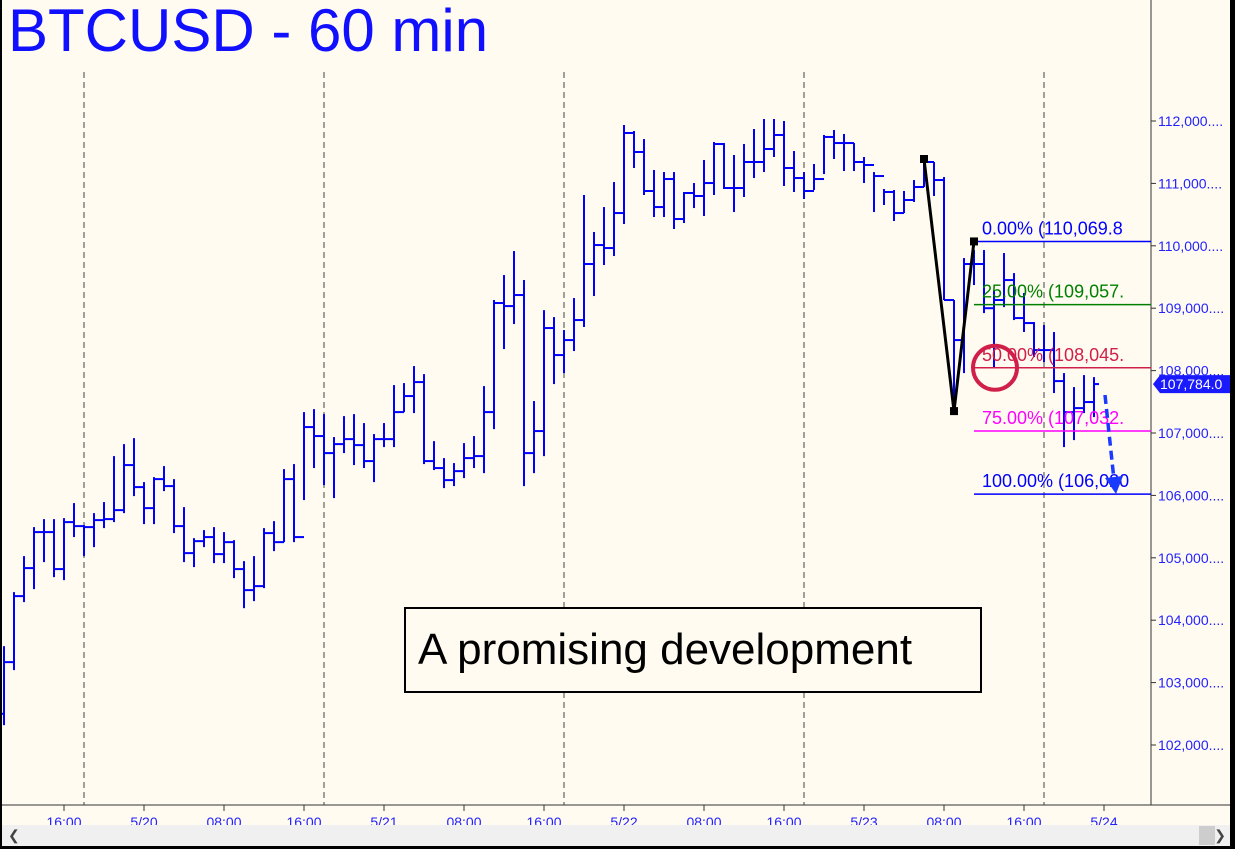 This screenshot has width=1235, height=849. What do you see at coordinates (1207, 835) in the screenshot?
I see `scrollbar-thumb` at bounding box center [1207, 835].